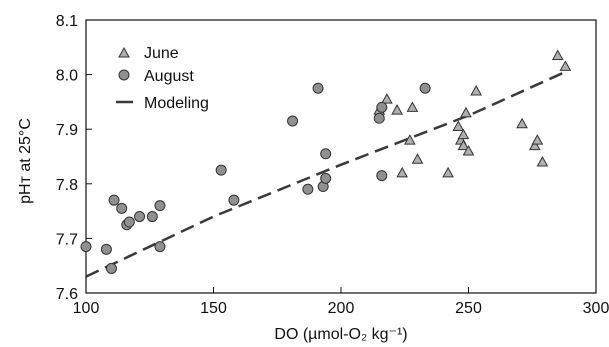 The image size is (609, 347). What do you see at coordinates (67, 294) in the screenshot?
I see `y-tick-label: 7.6` at bounding box center [67, 294].